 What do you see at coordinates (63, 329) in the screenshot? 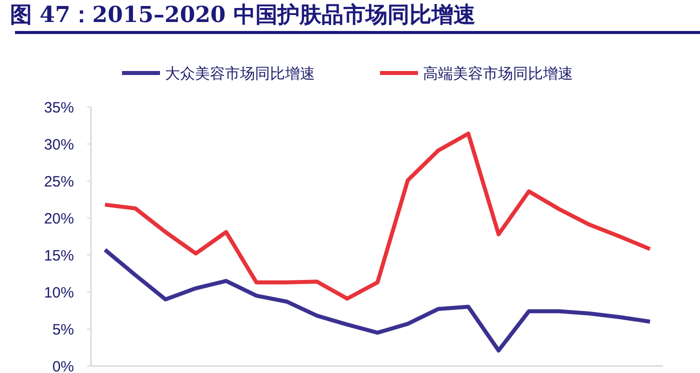
I see `y-tick-label: 5%` at bounding box center [63, 329].